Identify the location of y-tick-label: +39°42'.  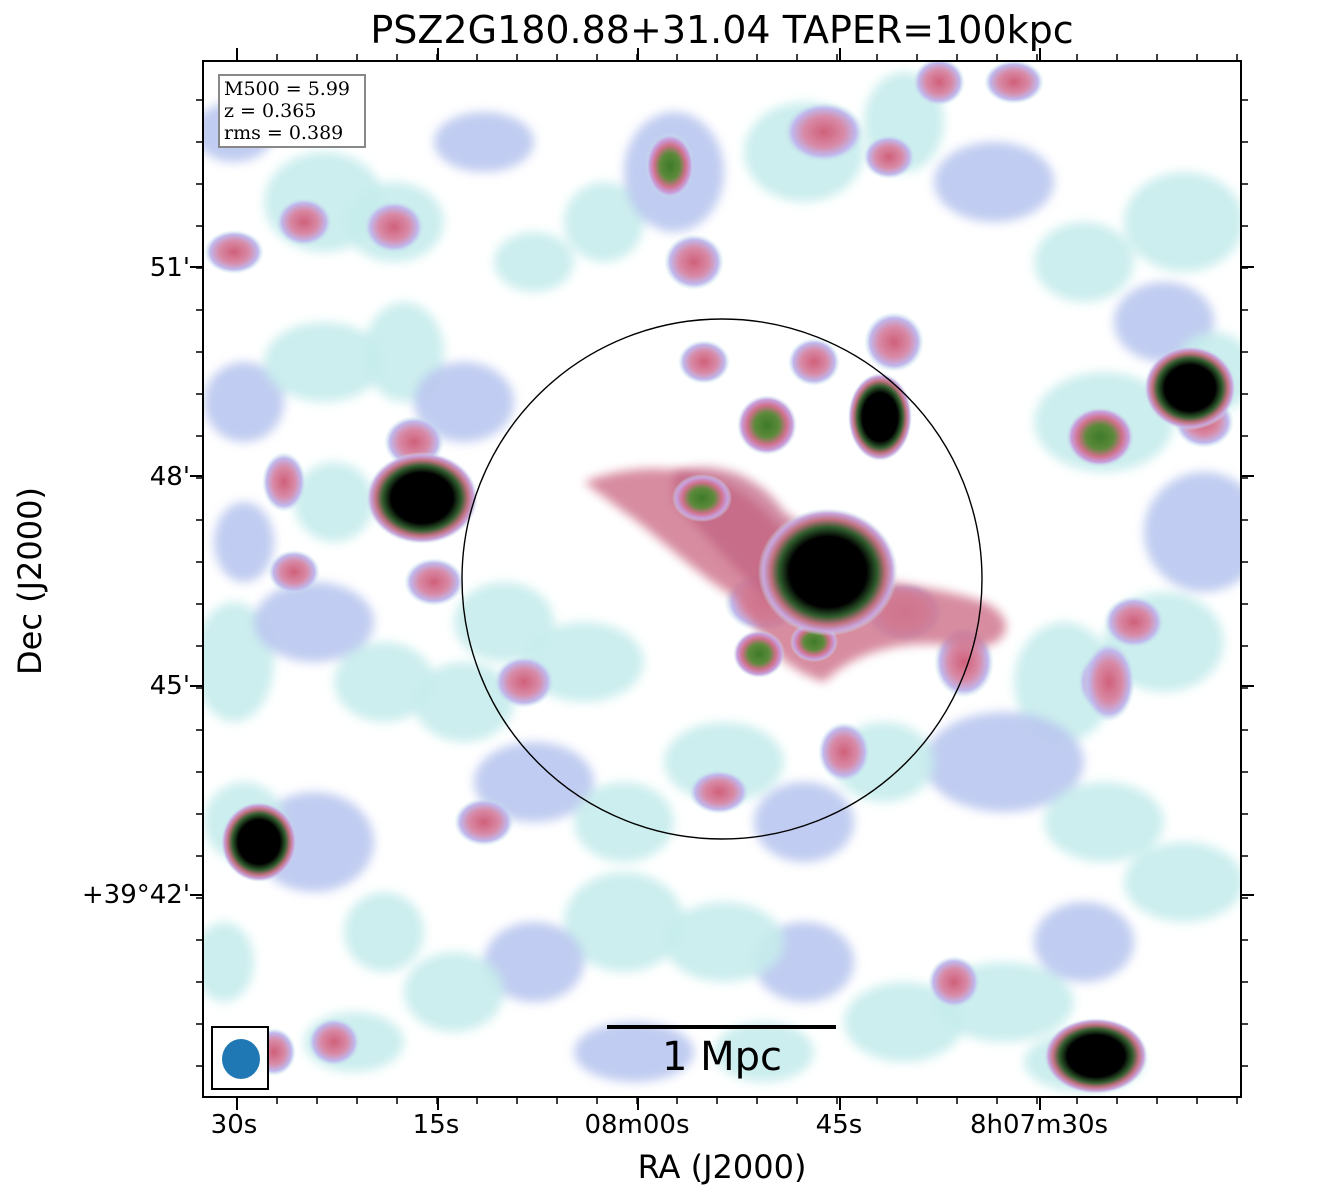
(135, 895).